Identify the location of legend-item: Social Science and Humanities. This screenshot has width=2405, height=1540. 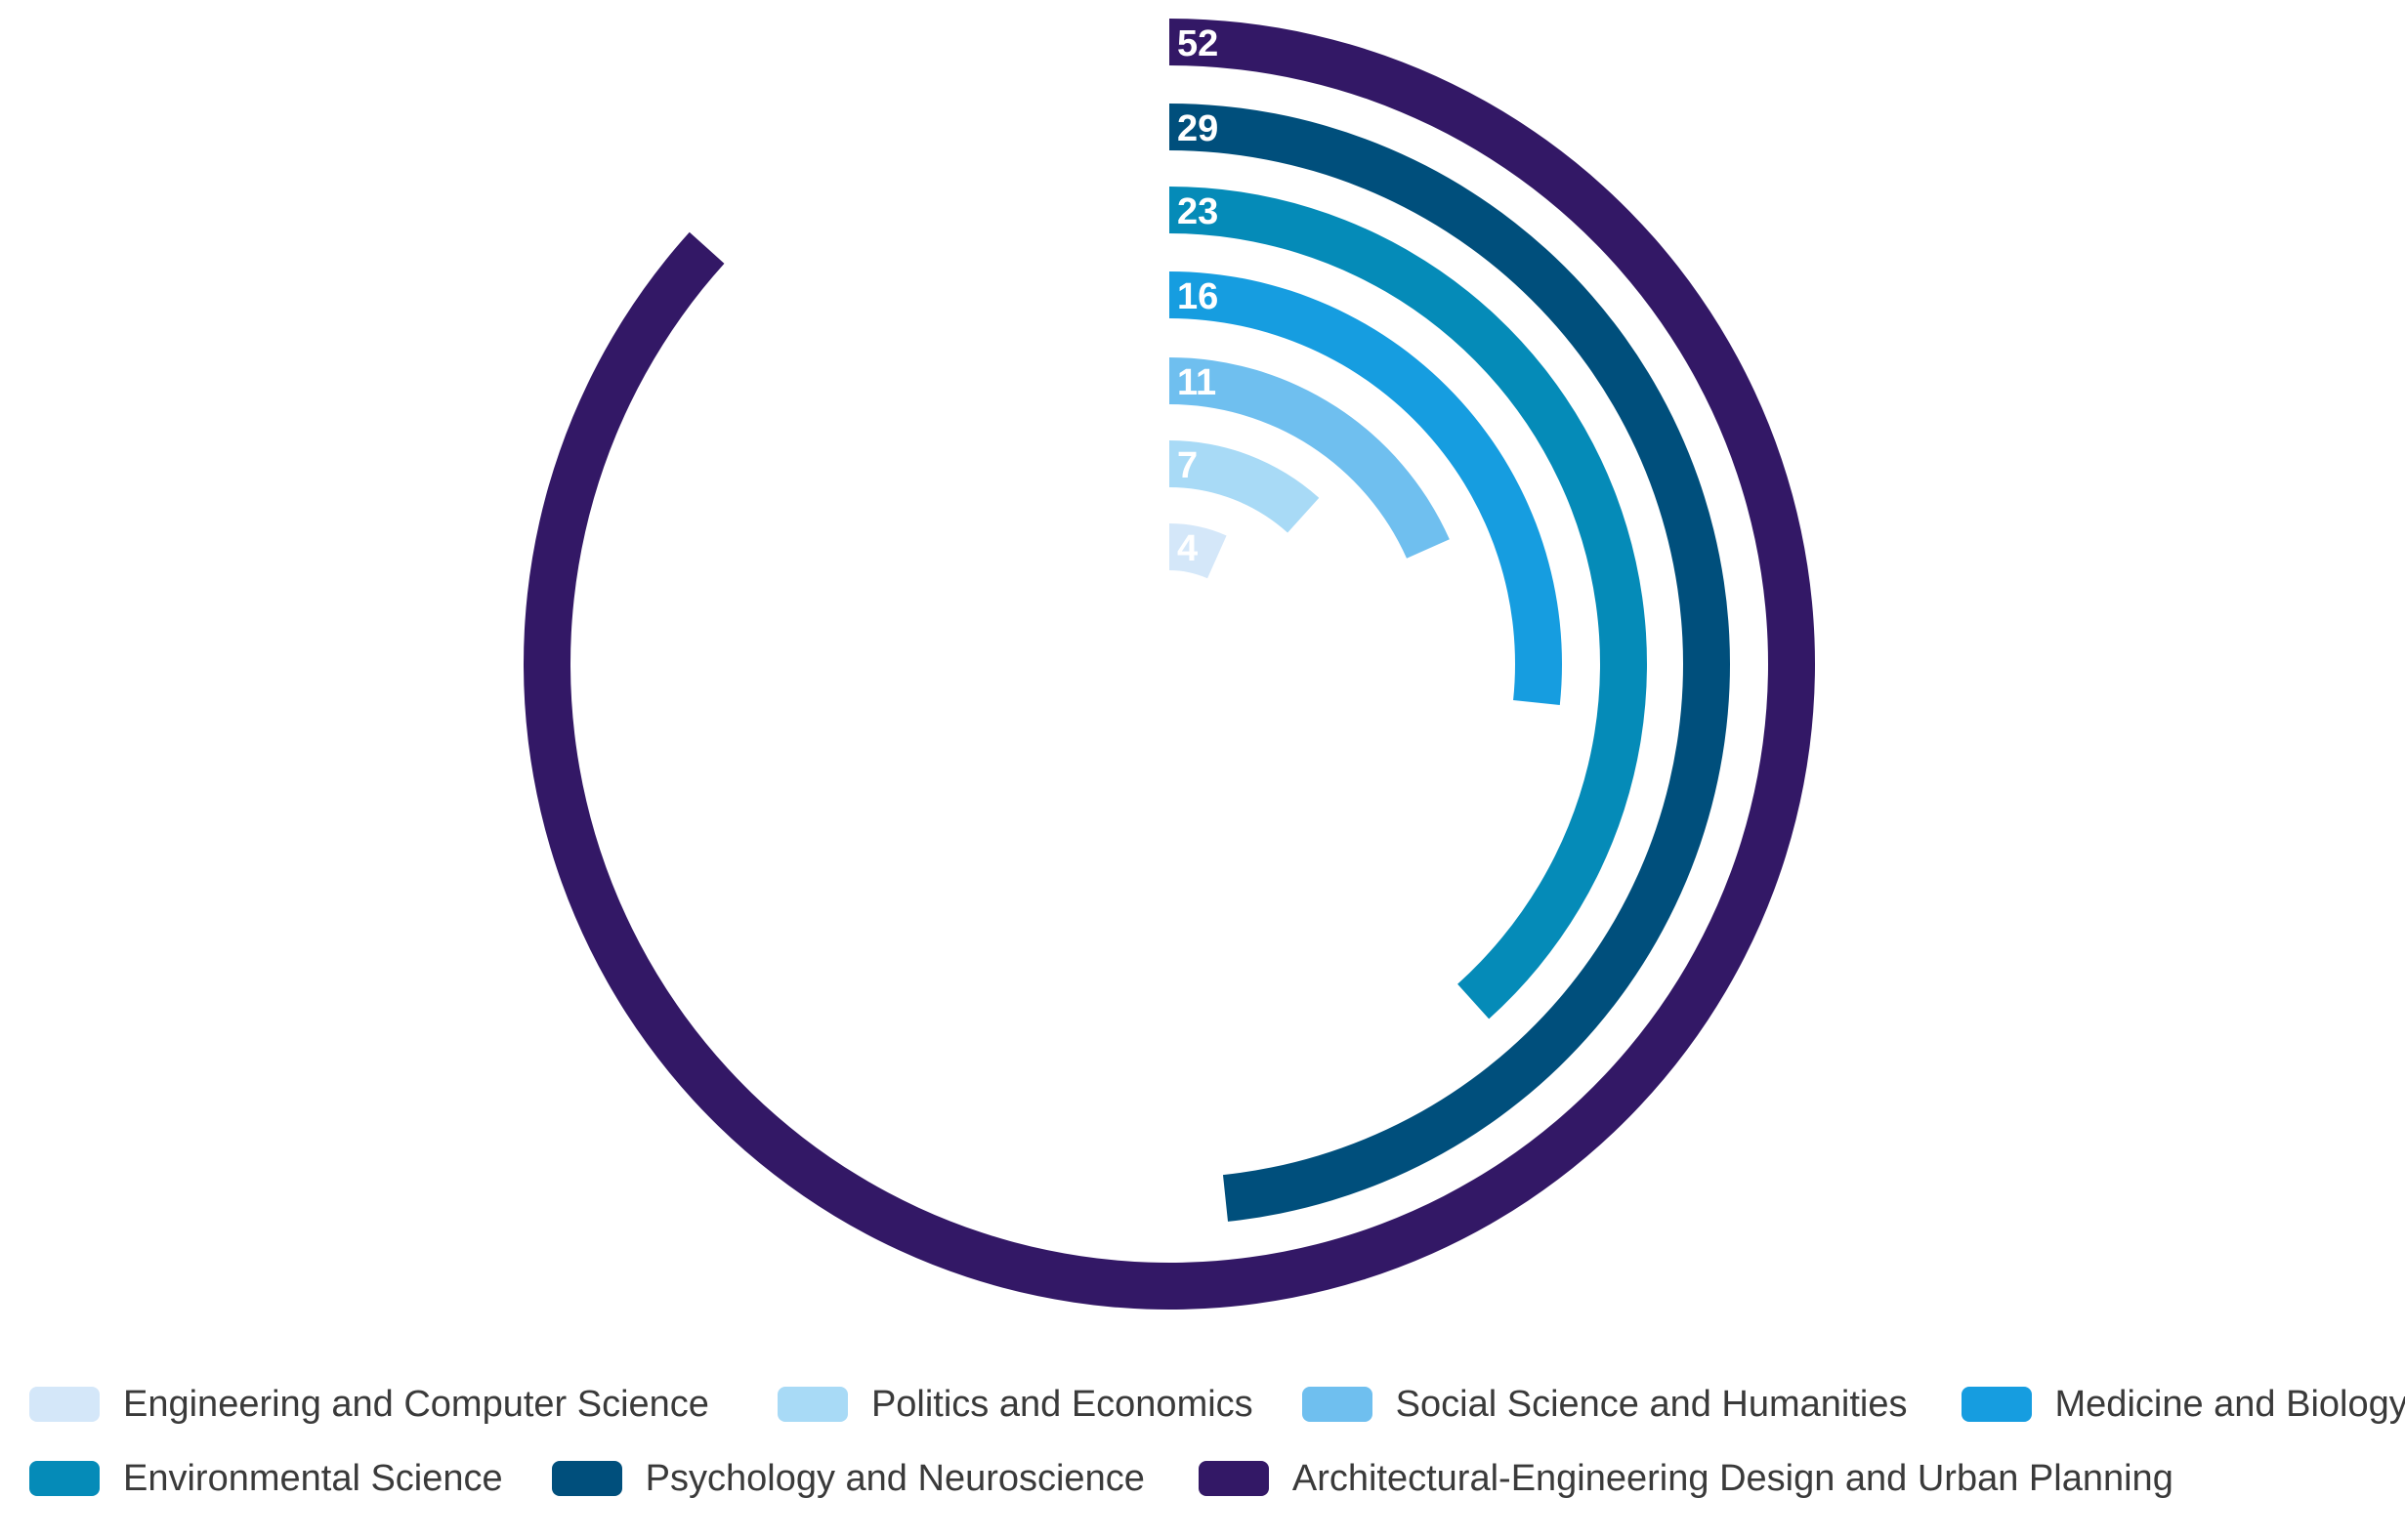
(1604, 1404).